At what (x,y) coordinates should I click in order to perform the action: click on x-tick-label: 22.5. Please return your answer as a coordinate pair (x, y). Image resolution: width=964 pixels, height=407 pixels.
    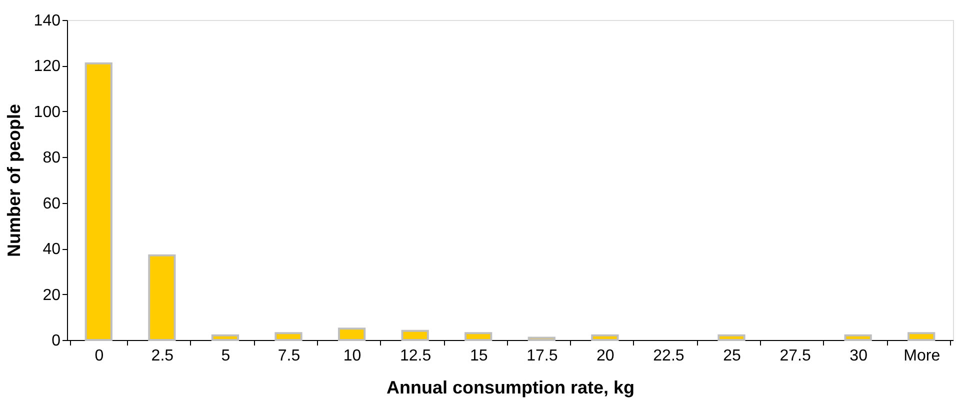
    Looking at the image, I should click on (668, 356).